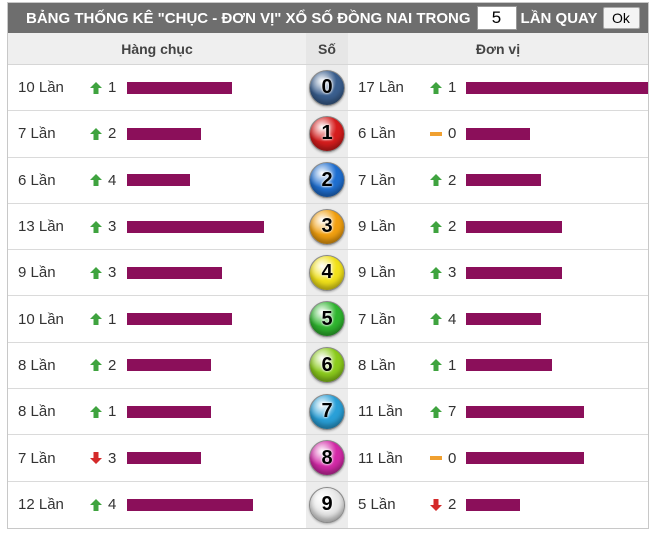 The width and height of the screenshot is (656, 533). I want to click on digit-label: 5, so click(327, 318).